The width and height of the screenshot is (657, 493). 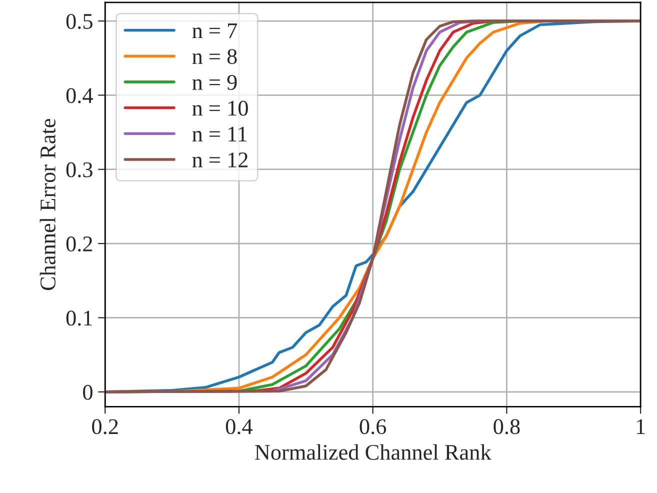 I want to click on x-tick-label: 0.8, so click(x=507, y=426).